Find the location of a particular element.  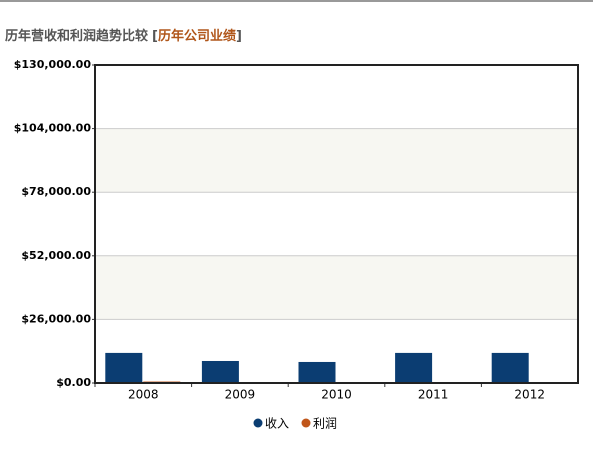

bracket: [ is located at coordinates (155, 36).